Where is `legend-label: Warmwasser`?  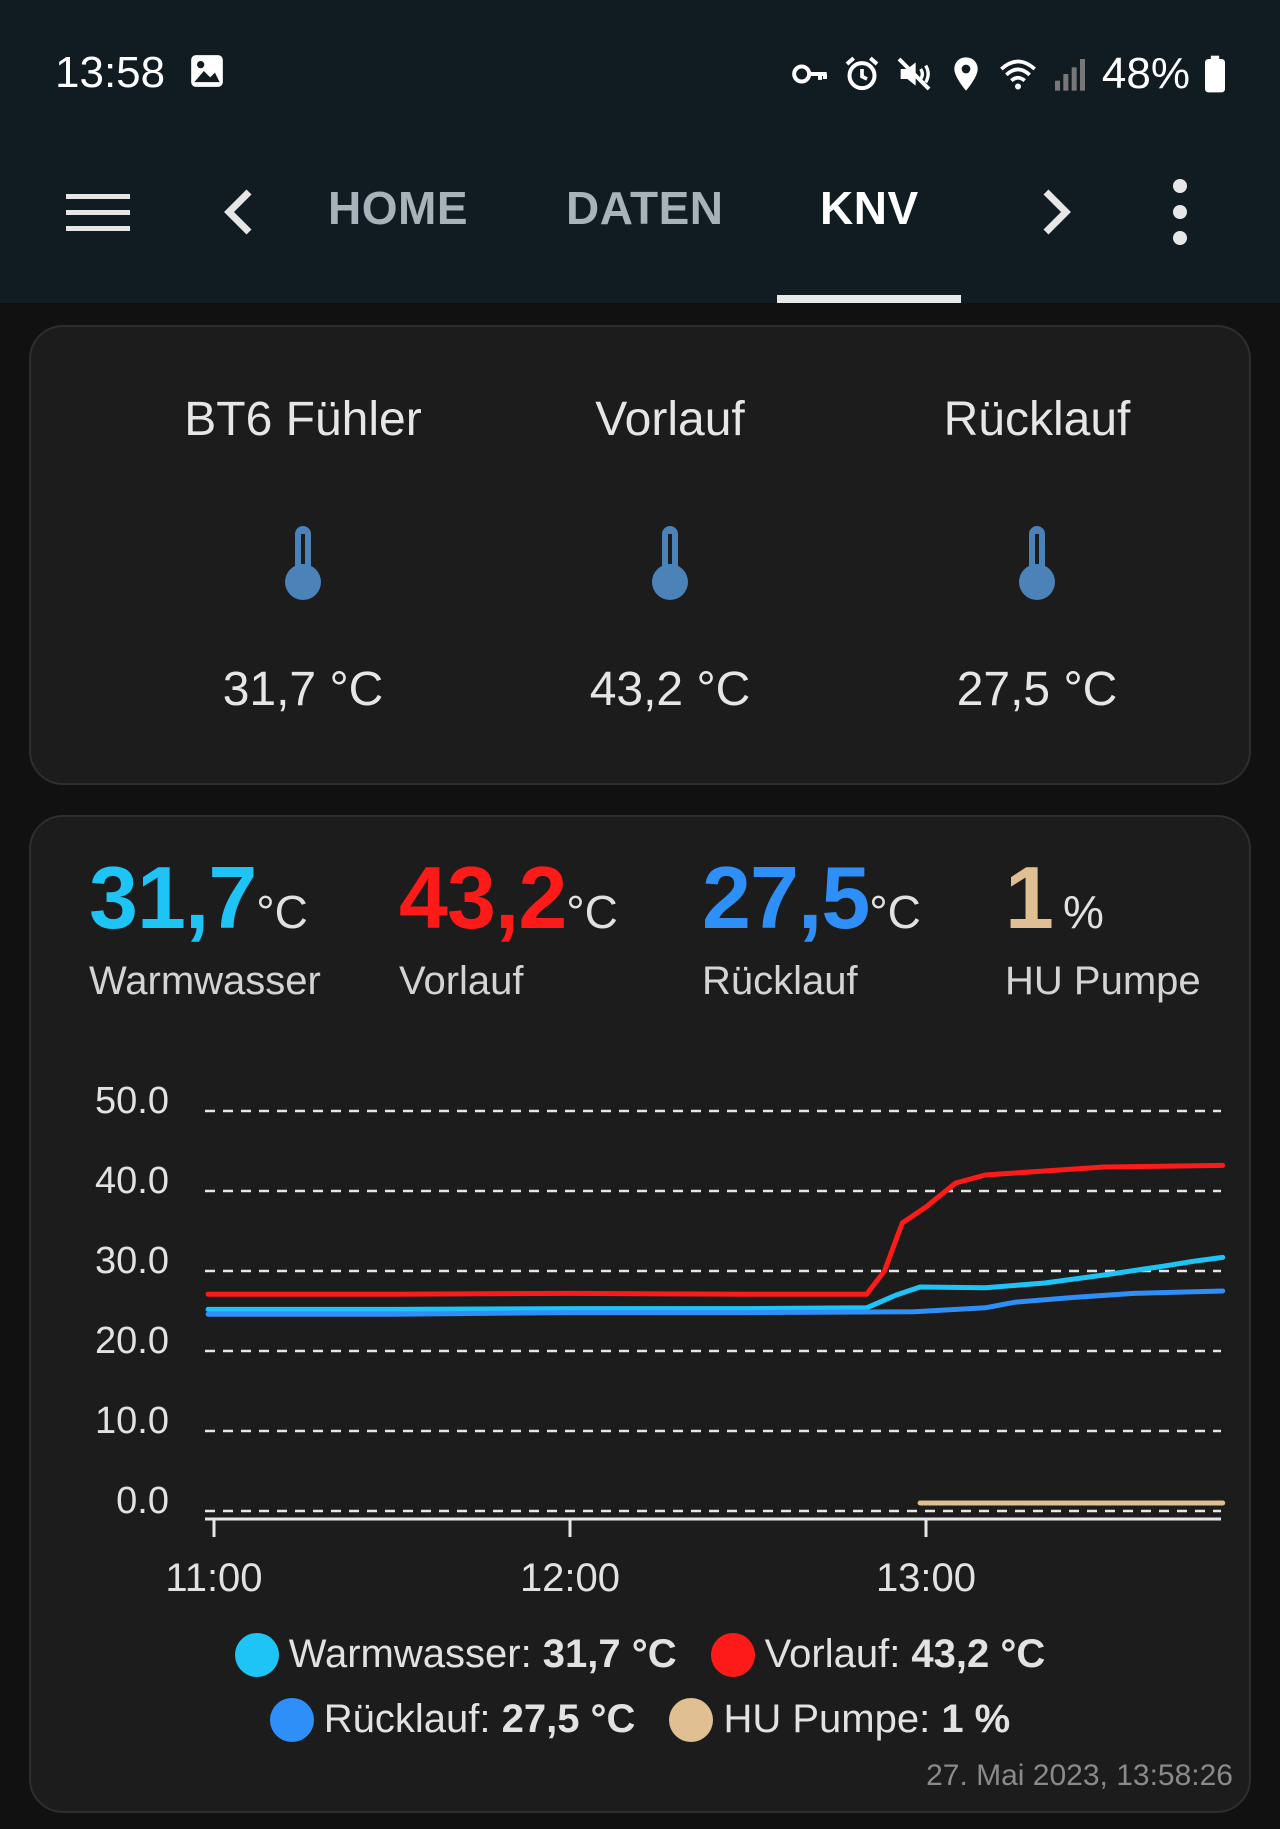 legend-label: Warmwasser is located at coordinates (404, 1654).